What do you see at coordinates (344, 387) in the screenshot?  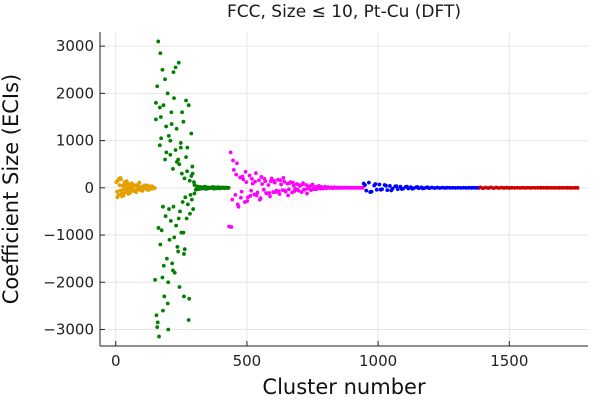 I see `x-axis-label: Cluster number` at bounding box center [344, 387].